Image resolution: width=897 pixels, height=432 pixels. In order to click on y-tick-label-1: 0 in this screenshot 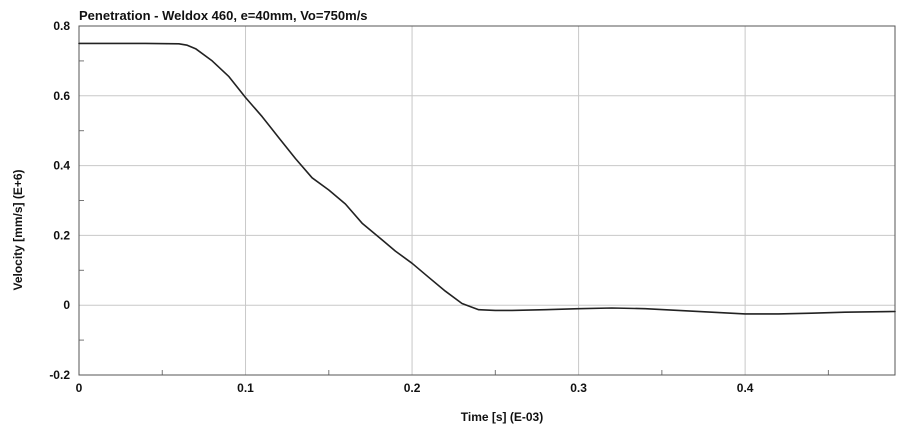, I will do `click(66, 305)`.